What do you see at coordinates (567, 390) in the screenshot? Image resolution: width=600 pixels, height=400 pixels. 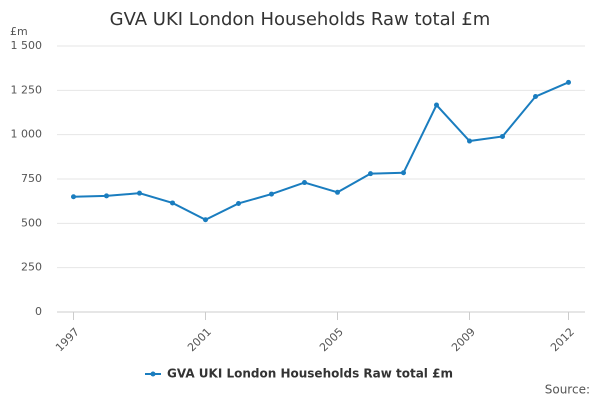 I see `source: Source:` at bounding box center [567, 390].